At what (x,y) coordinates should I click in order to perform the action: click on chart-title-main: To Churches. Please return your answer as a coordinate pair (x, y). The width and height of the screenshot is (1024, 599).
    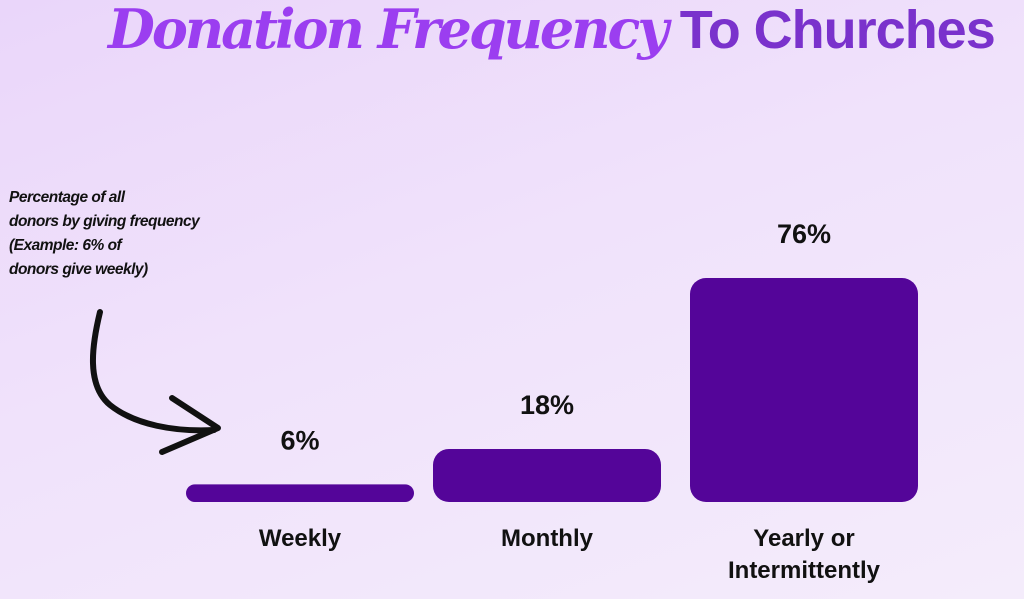
    Looking at the image, I should click on (837, 30).